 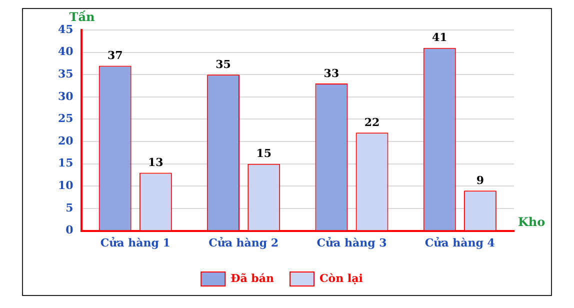 What do you see at coordinates (532, 221) in the screenshot?
I see `x-axis-title: Kho` at bounding box center [532, 221].